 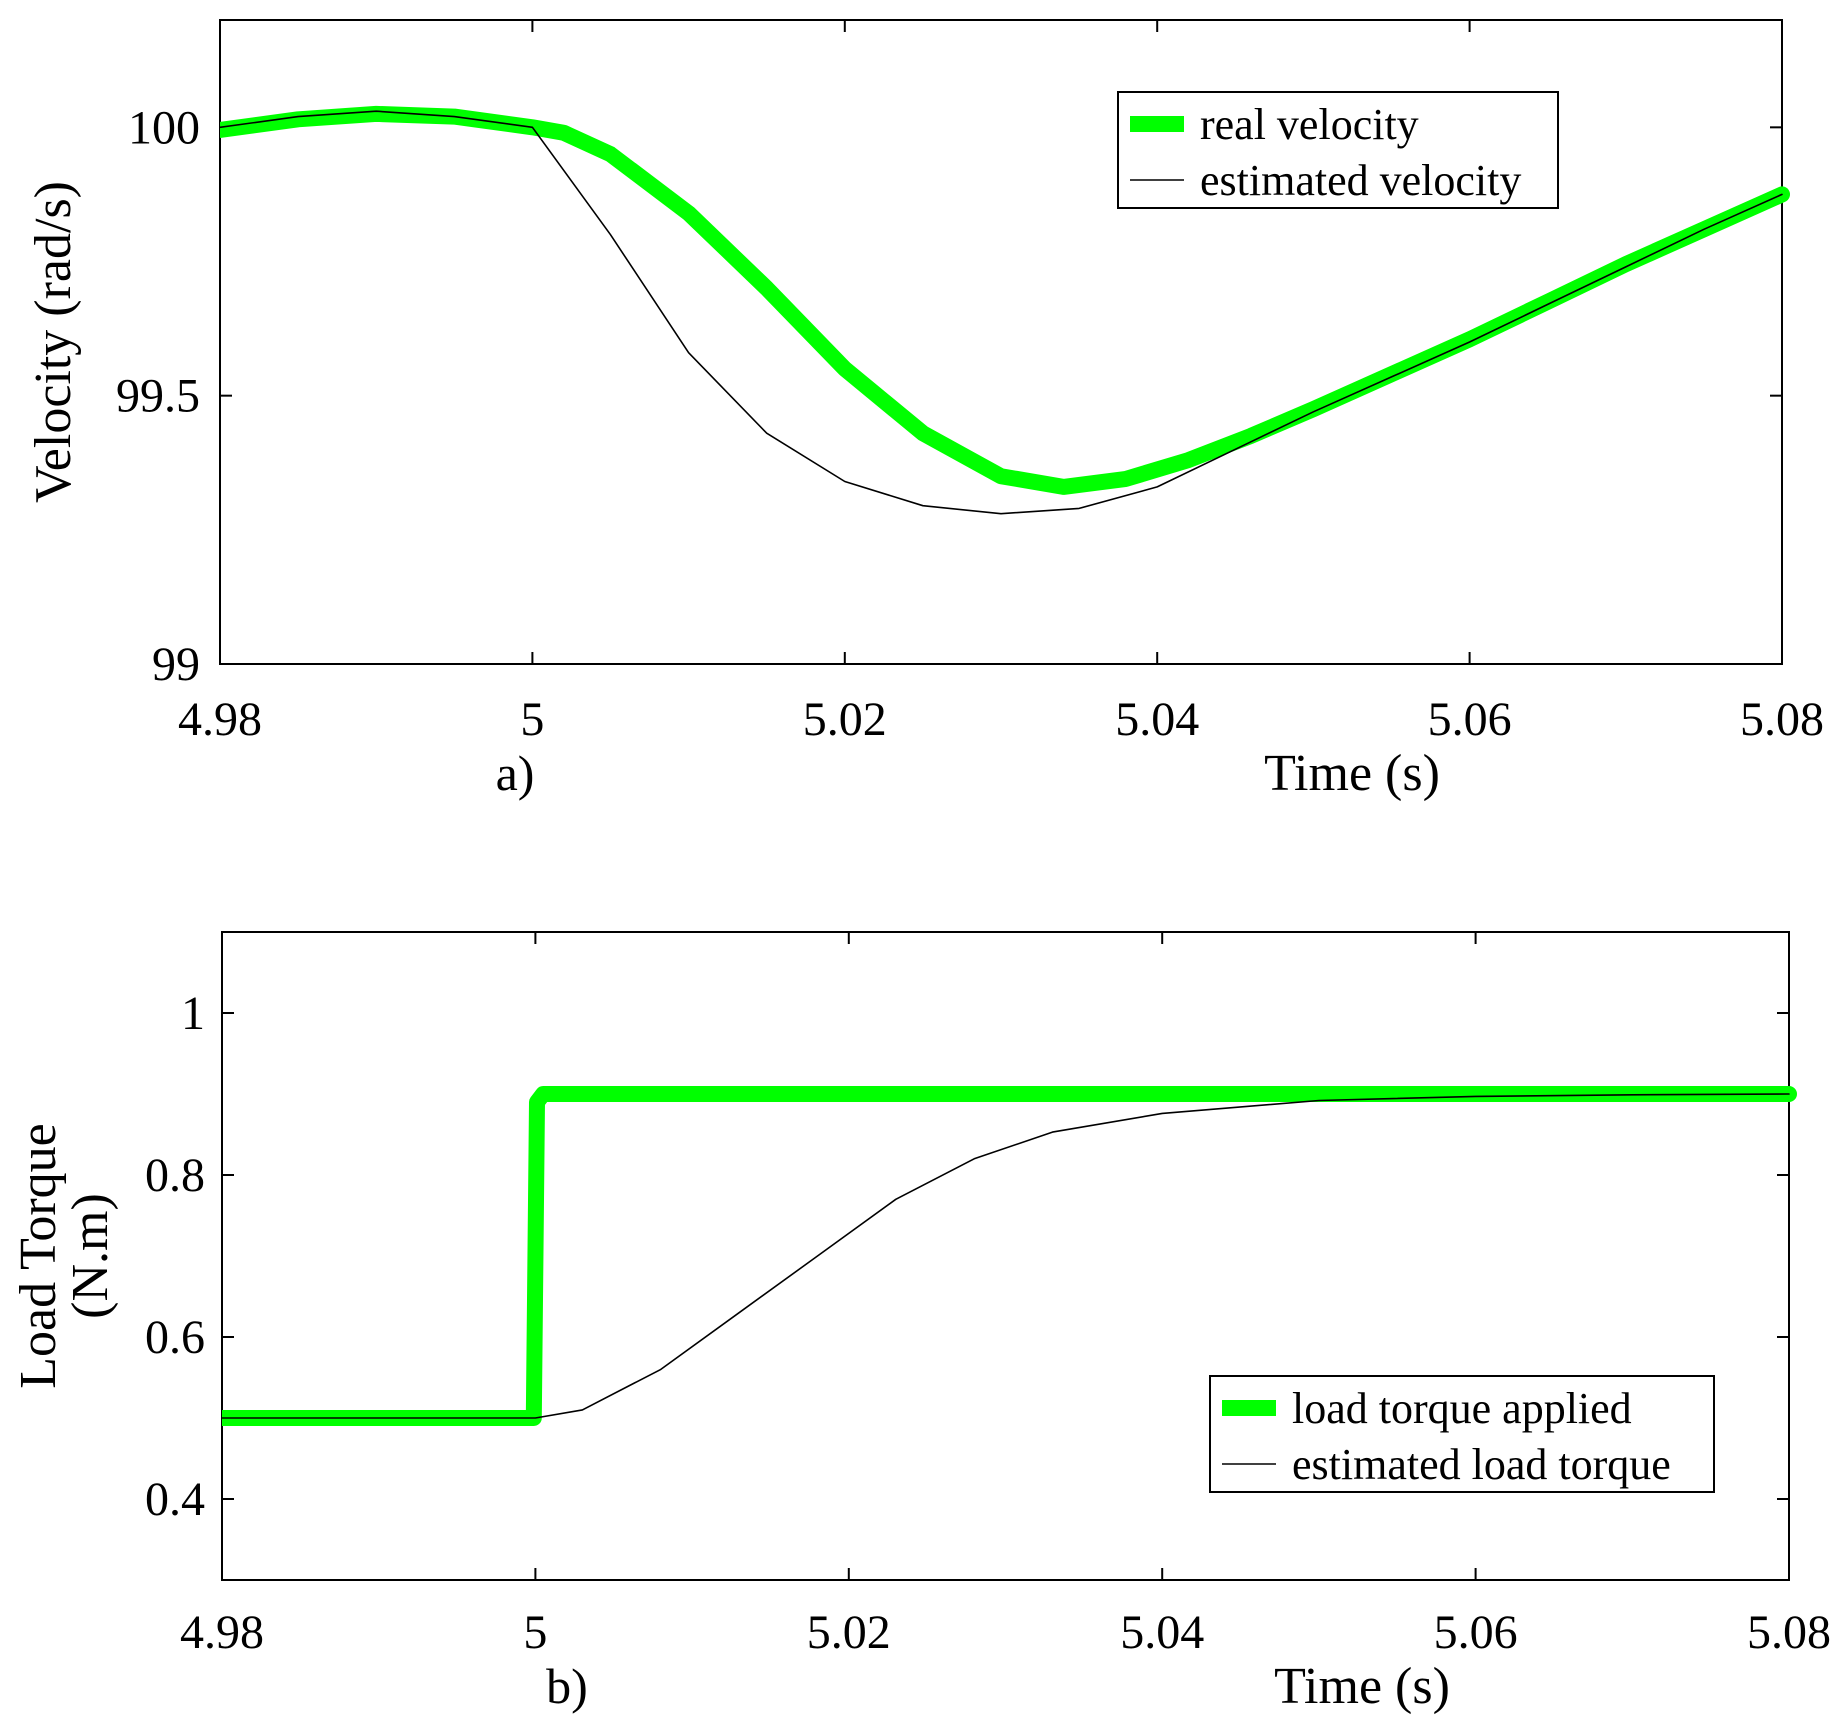 I want to click on y-tick-label: 100, so click(x=164, y=127).